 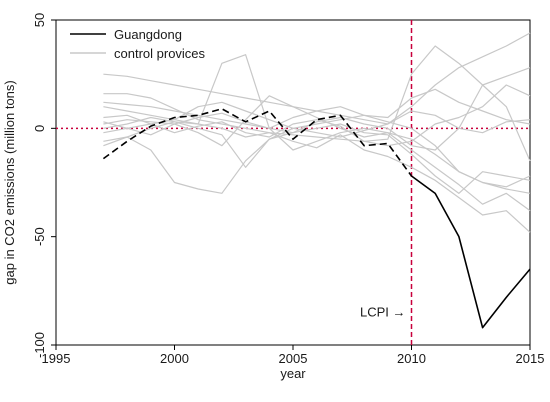 What do you see at coordinates (148, 34) in the screenshot?
I see `legend-label-guangdong: Guangdong` at bounding box center [148, 34].